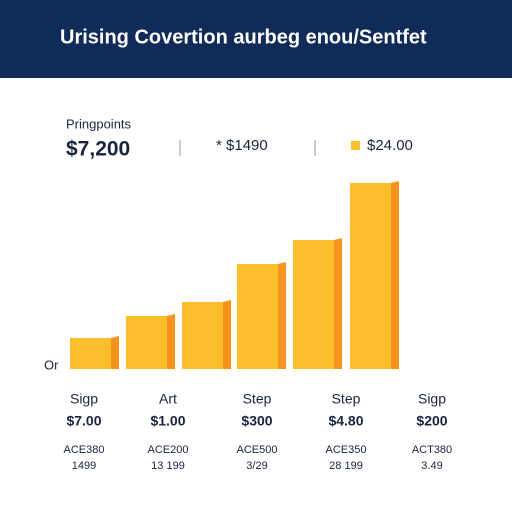 The width and height of the screenshot is (512, 512). What do you see at coordinates (83, 421) in the screenshot?
I see `column-price: $7.00` at bounding box center [83, 421].